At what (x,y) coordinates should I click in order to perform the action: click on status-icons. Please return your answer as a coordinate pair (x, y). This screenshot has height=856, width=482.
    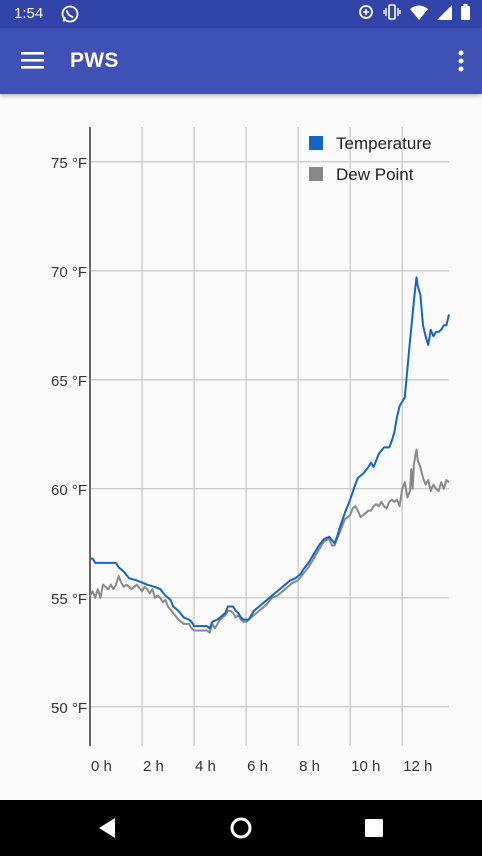
    Looking at the image, I should click on (414, 14).